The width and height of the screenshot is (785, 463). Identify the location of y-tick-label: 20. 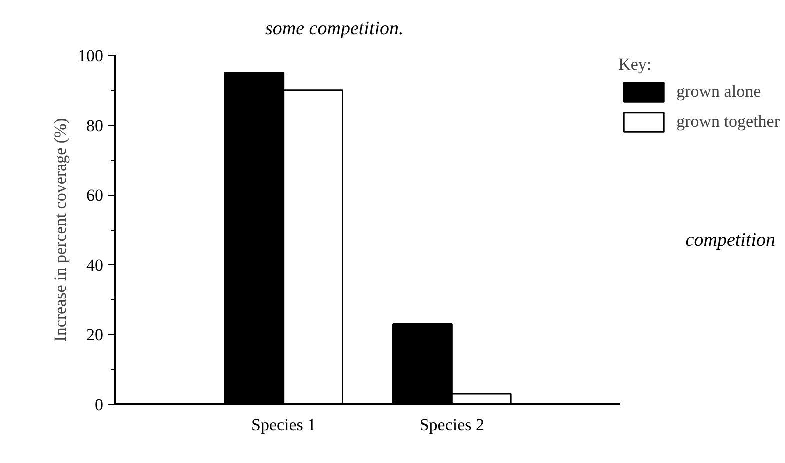
(95, 335).